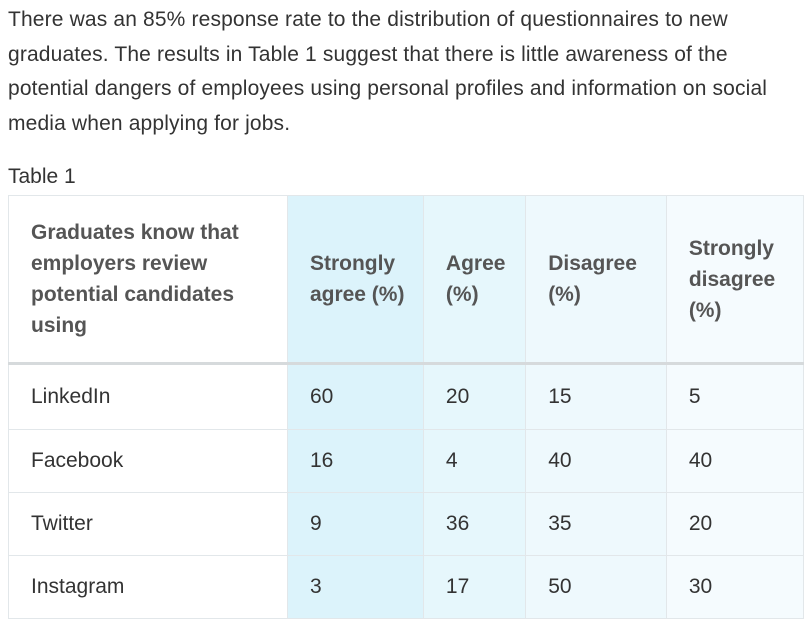 This screenshot has height=631, width=811. I want to click on table-row: Facebook 16 4 40 40, so click(406, 461).